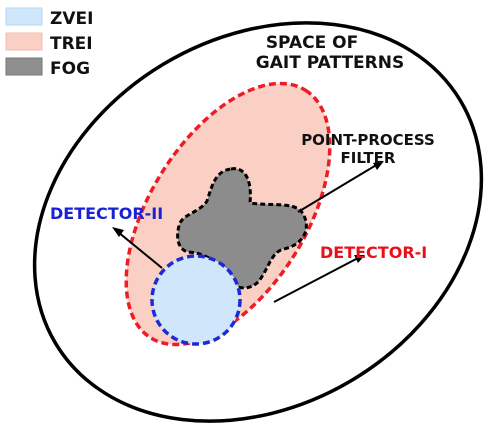  I want to click on space-label-line2: GAIT PATTERNS, so click(330, 63).